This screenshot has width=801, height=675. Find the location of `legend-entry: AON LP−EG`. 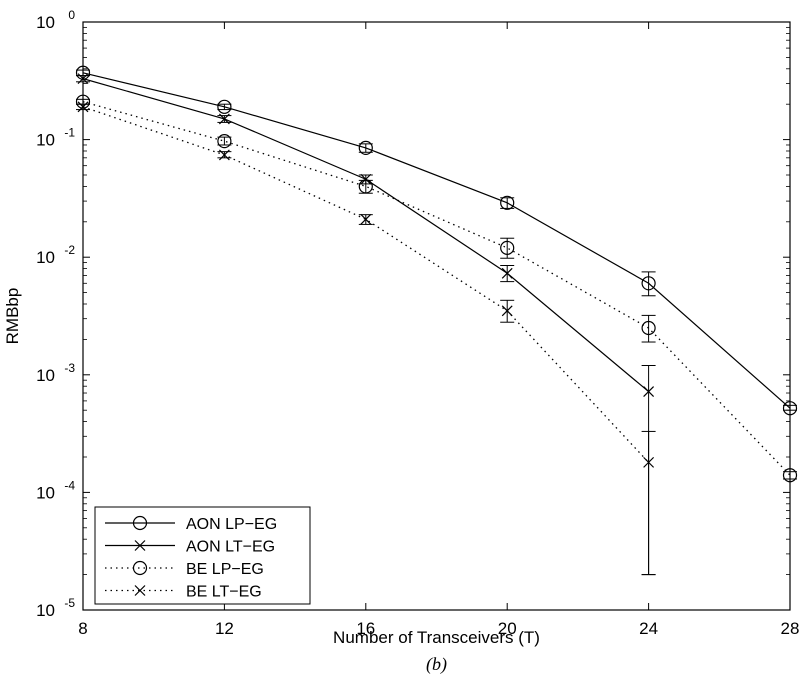

legend-entry: AON LP−EG is located at coordinates (191, 524).